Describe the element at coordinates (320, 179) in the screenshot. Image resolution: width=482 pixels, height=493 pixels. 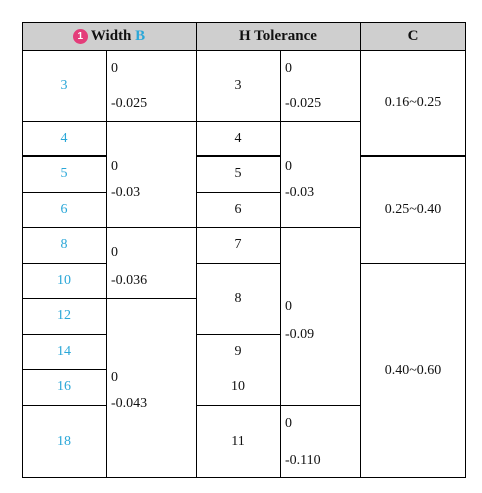
I see `h-tolerance: 0 -0.03` at that location.